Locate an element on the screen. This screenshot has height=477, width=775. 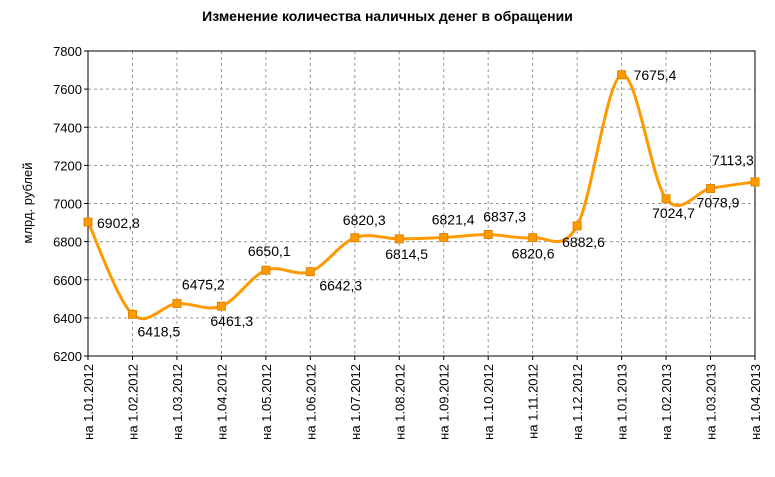
data-label: 7675,4 is located at coordinates (655, 75).